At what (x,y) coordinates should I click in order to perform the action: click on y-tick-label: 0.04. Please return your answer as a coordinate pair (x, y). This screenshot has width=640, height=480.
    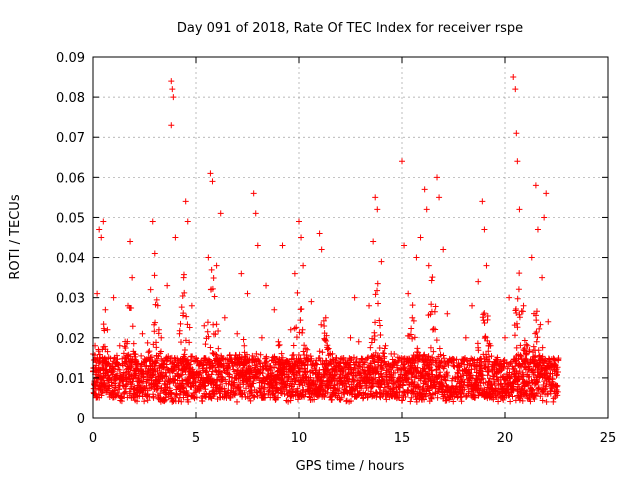
    Looking at the image, I should click on (70, 259).